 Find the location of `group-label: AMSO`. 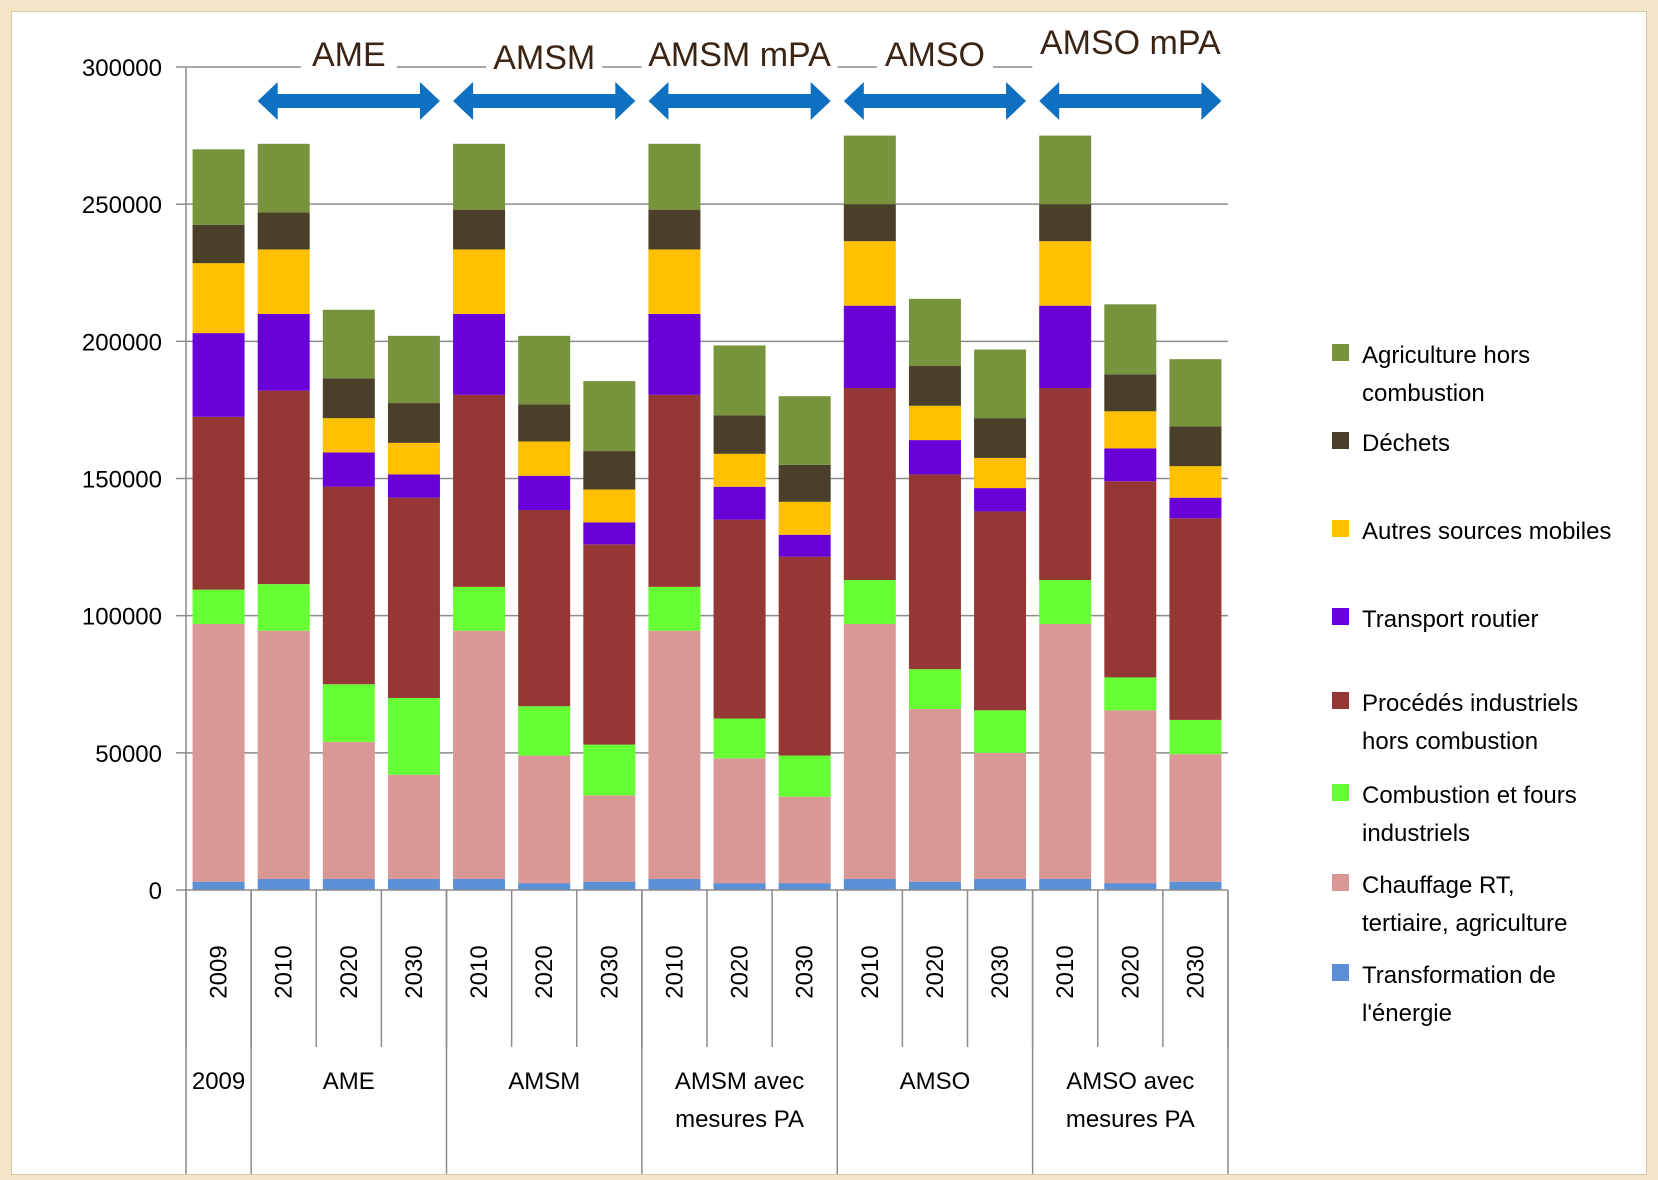

group-label: AMSO is located at coordinates (935, 1081).